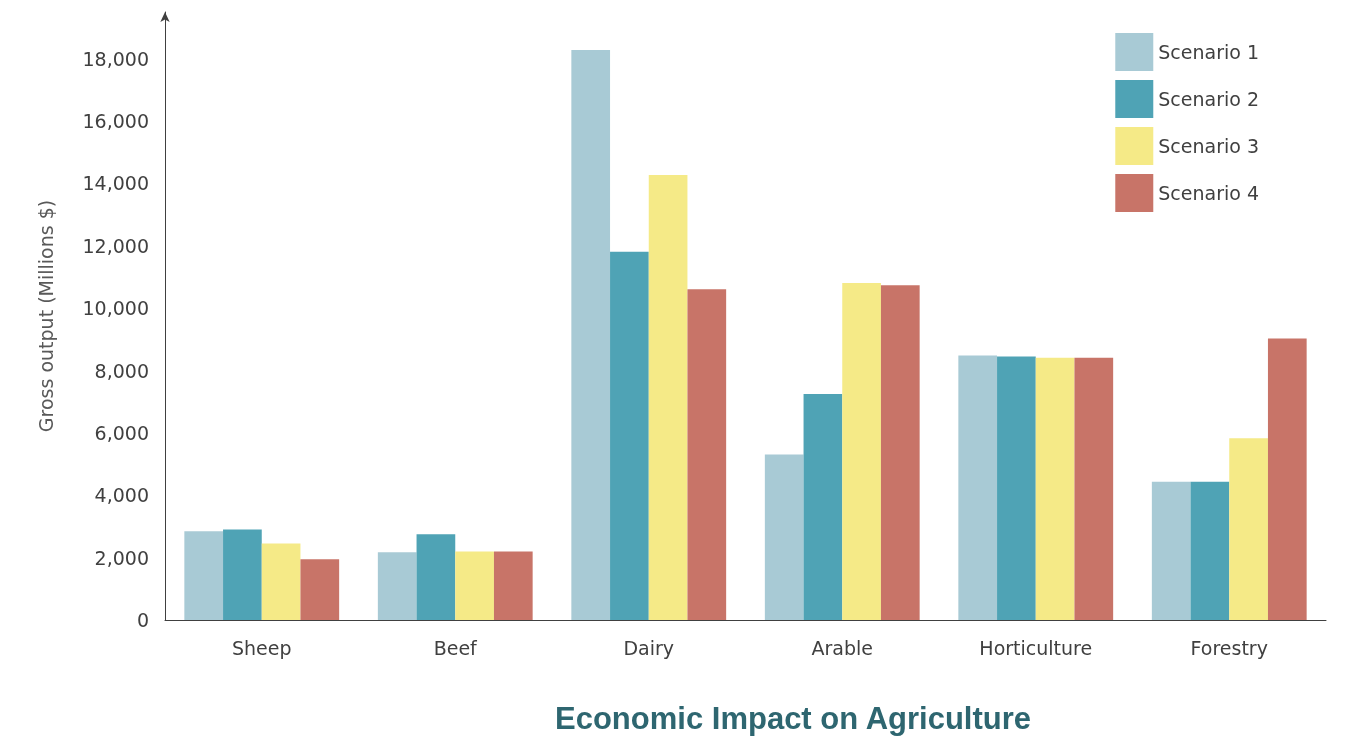  Describe the element at coordinates (1209, 193) in the screenshot. I see `legend-label: Scenario 4` at that location.